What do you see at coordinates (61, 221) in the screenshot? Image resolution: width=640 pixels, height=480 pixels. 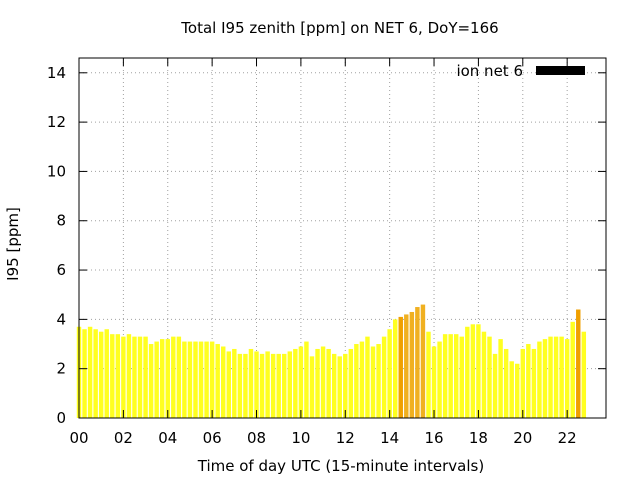 I see `y-tick-label: 8` at bounding box center [61, 221].